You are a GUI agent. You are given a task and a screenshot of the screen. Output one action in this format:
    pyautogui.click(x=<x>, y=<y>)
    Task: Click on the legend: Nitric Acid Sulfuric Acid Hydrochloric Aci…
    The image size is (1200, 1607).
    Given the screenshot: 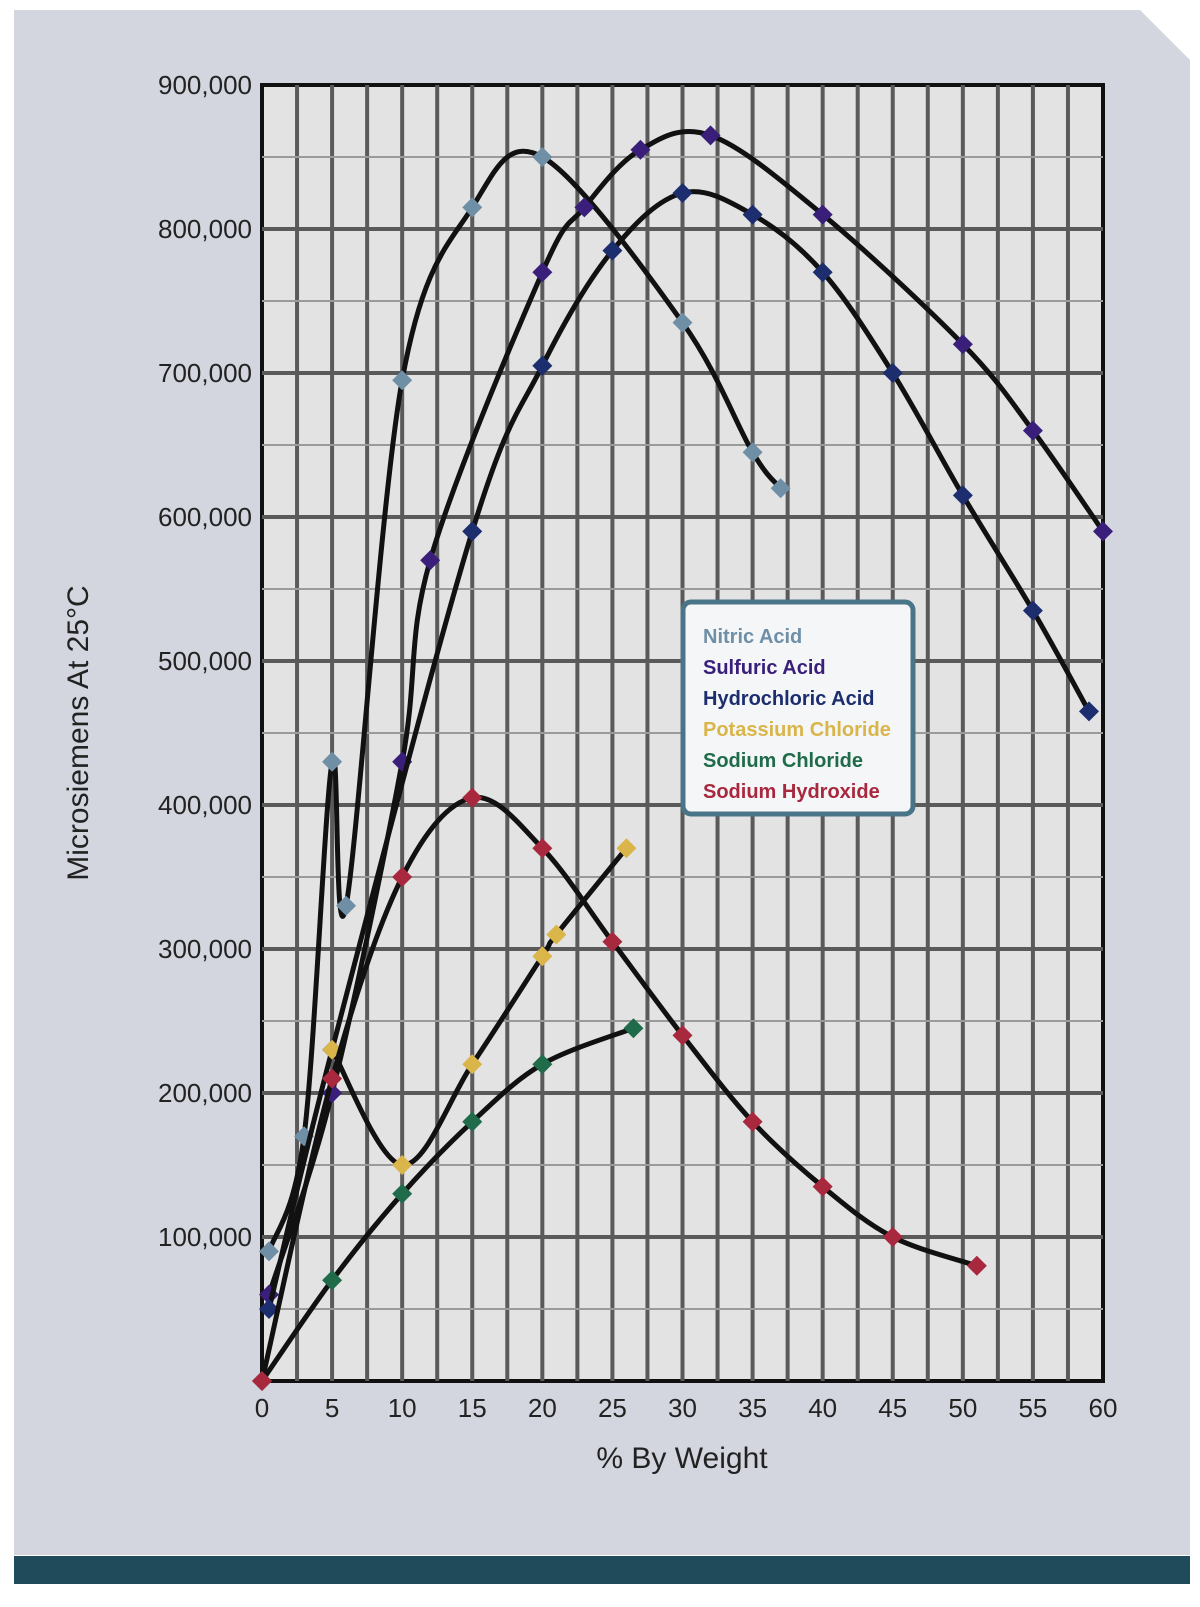 What is the action you would take?
    pyautogui.click(x=798, y=708)
    